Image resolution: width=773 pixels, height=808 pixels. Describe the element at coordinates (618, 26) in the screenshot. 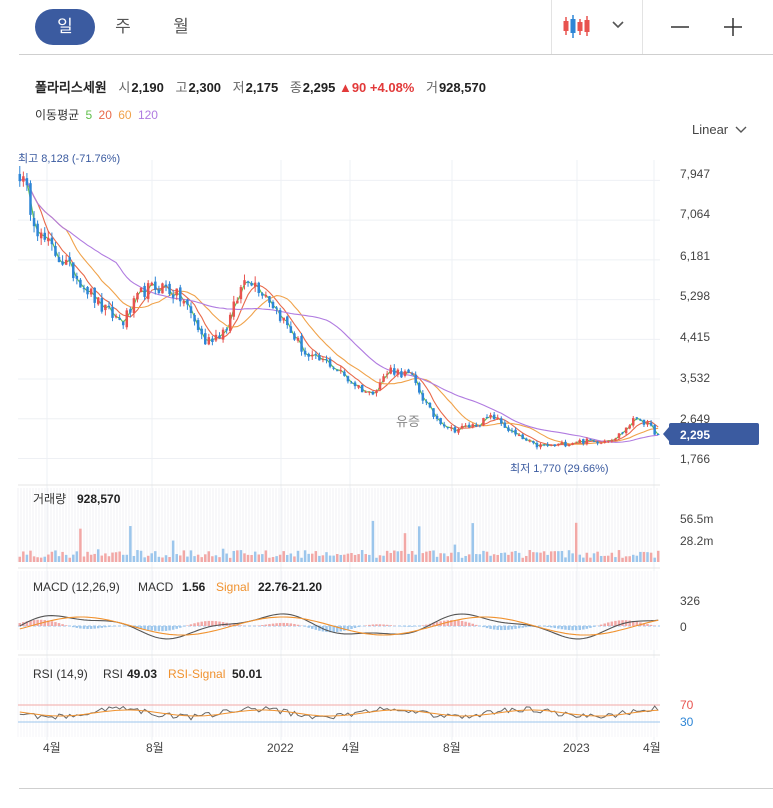

I see `chart-type-dropdown` at that location.